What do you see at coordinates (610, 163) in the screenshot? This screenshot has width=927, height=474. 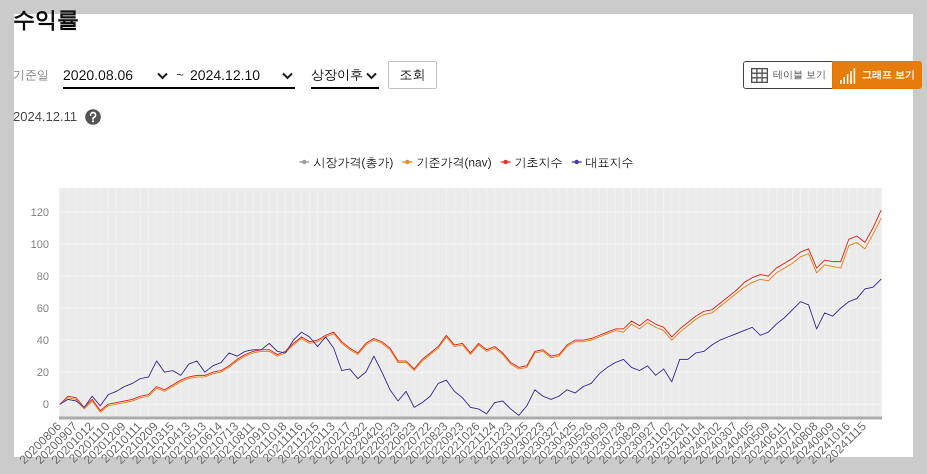 I see `legend-label: 대표지수` at bounding box center [610, 163].